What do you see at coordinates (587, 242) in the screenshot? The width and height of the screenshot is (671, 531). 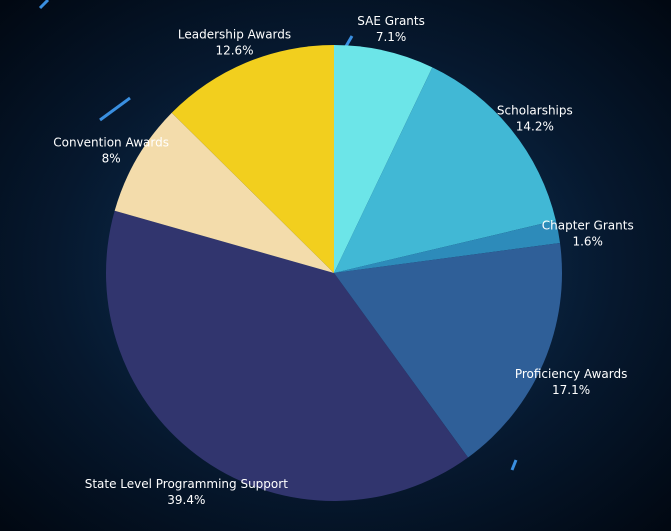 I see `slice-value-label: 1.6%` at bounding box center [587, 242].